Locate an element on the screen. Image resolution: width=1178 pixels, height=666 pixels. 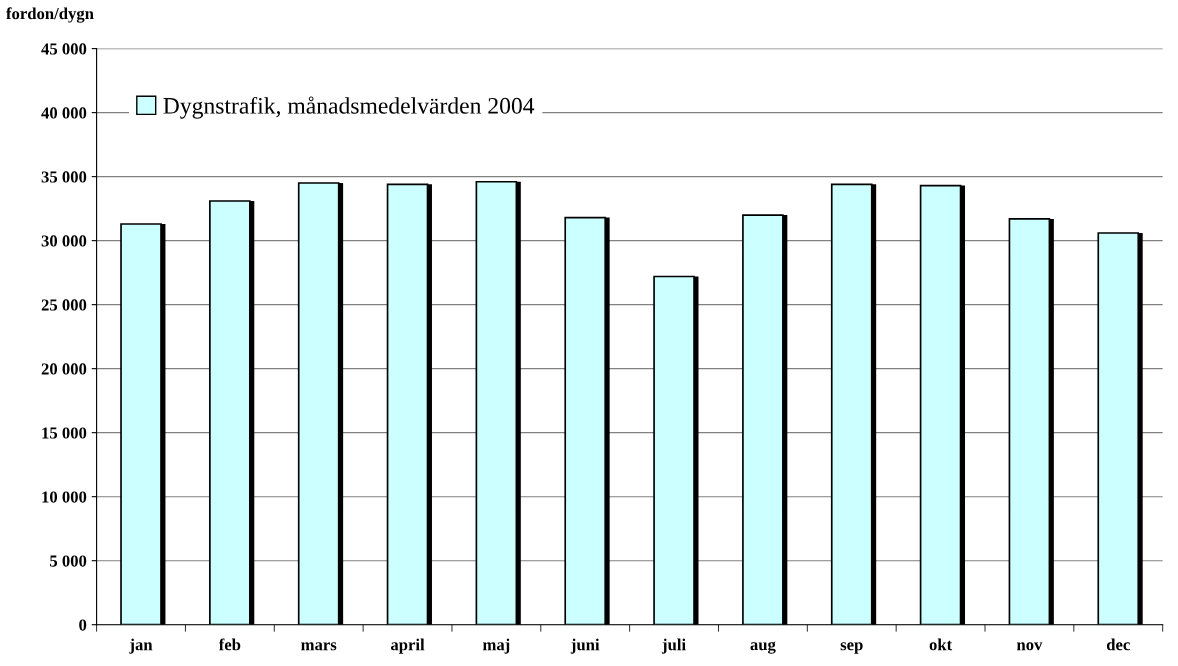
x-tick-label: sep is located at coordinates (851, 648).